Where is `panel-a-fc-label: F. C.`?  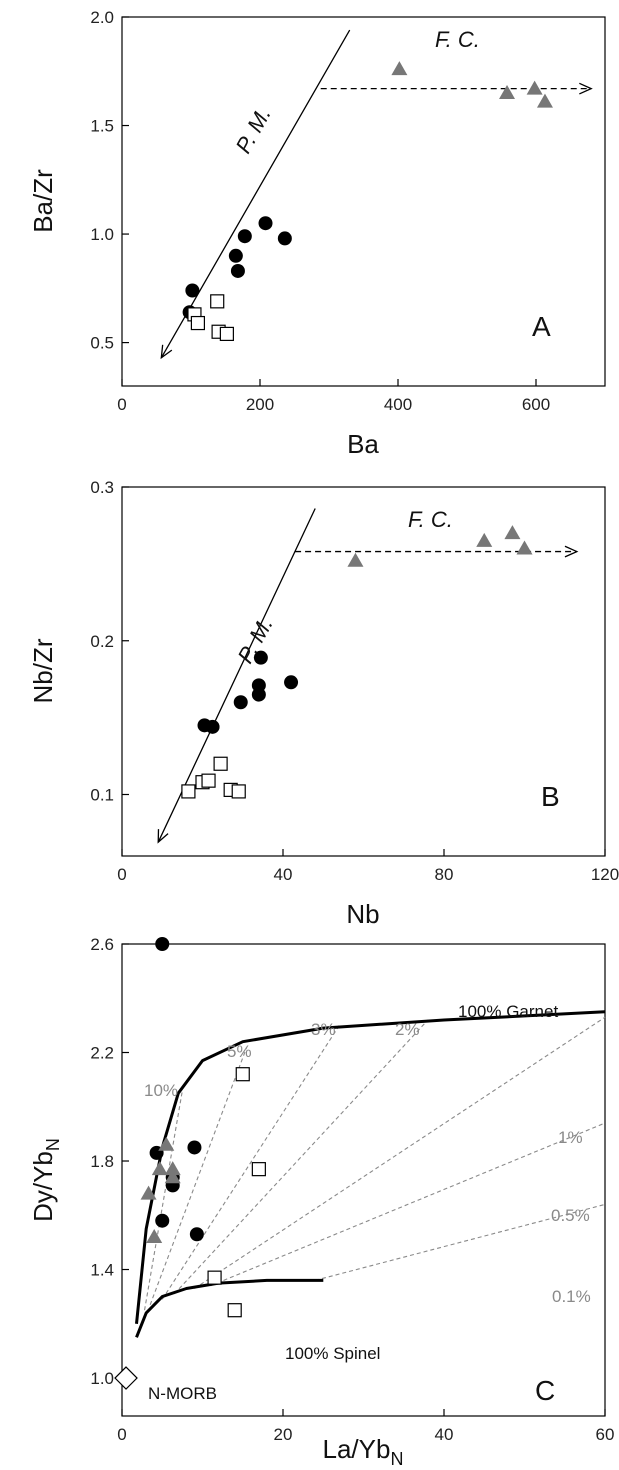
panel-a-fc-label: F. C. is located at coordinates (457, 39).